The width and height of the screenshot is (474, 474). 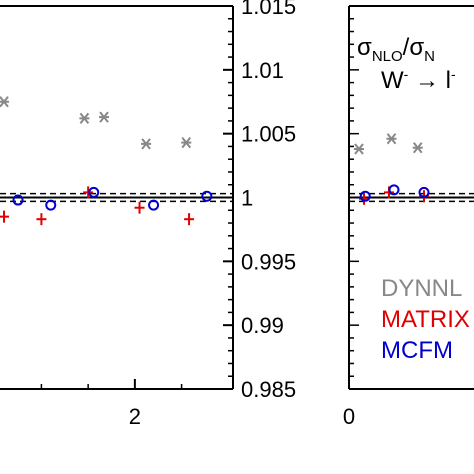 What do you see at coordinates (262, 70) in the screenshot?
I see `y-tick-label: 1.01` at bounding box center [262, 70].